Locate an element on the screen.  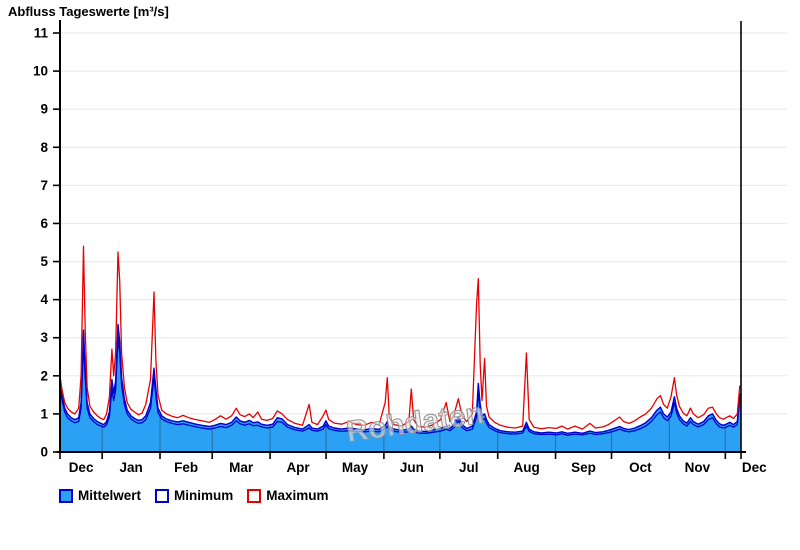
x-tick-label: Jan is located at coordinates (130, 467).